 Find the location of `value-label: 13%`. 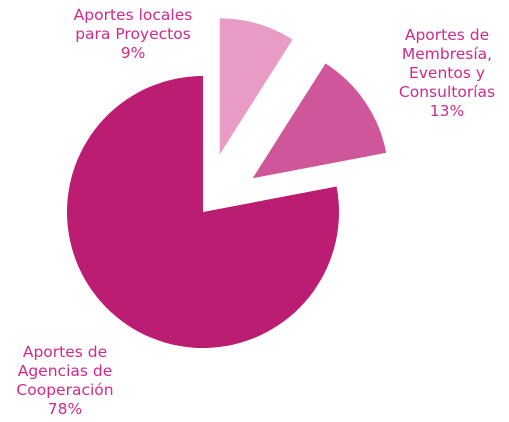

value-label: 13% is located at coordinates (447, 111).